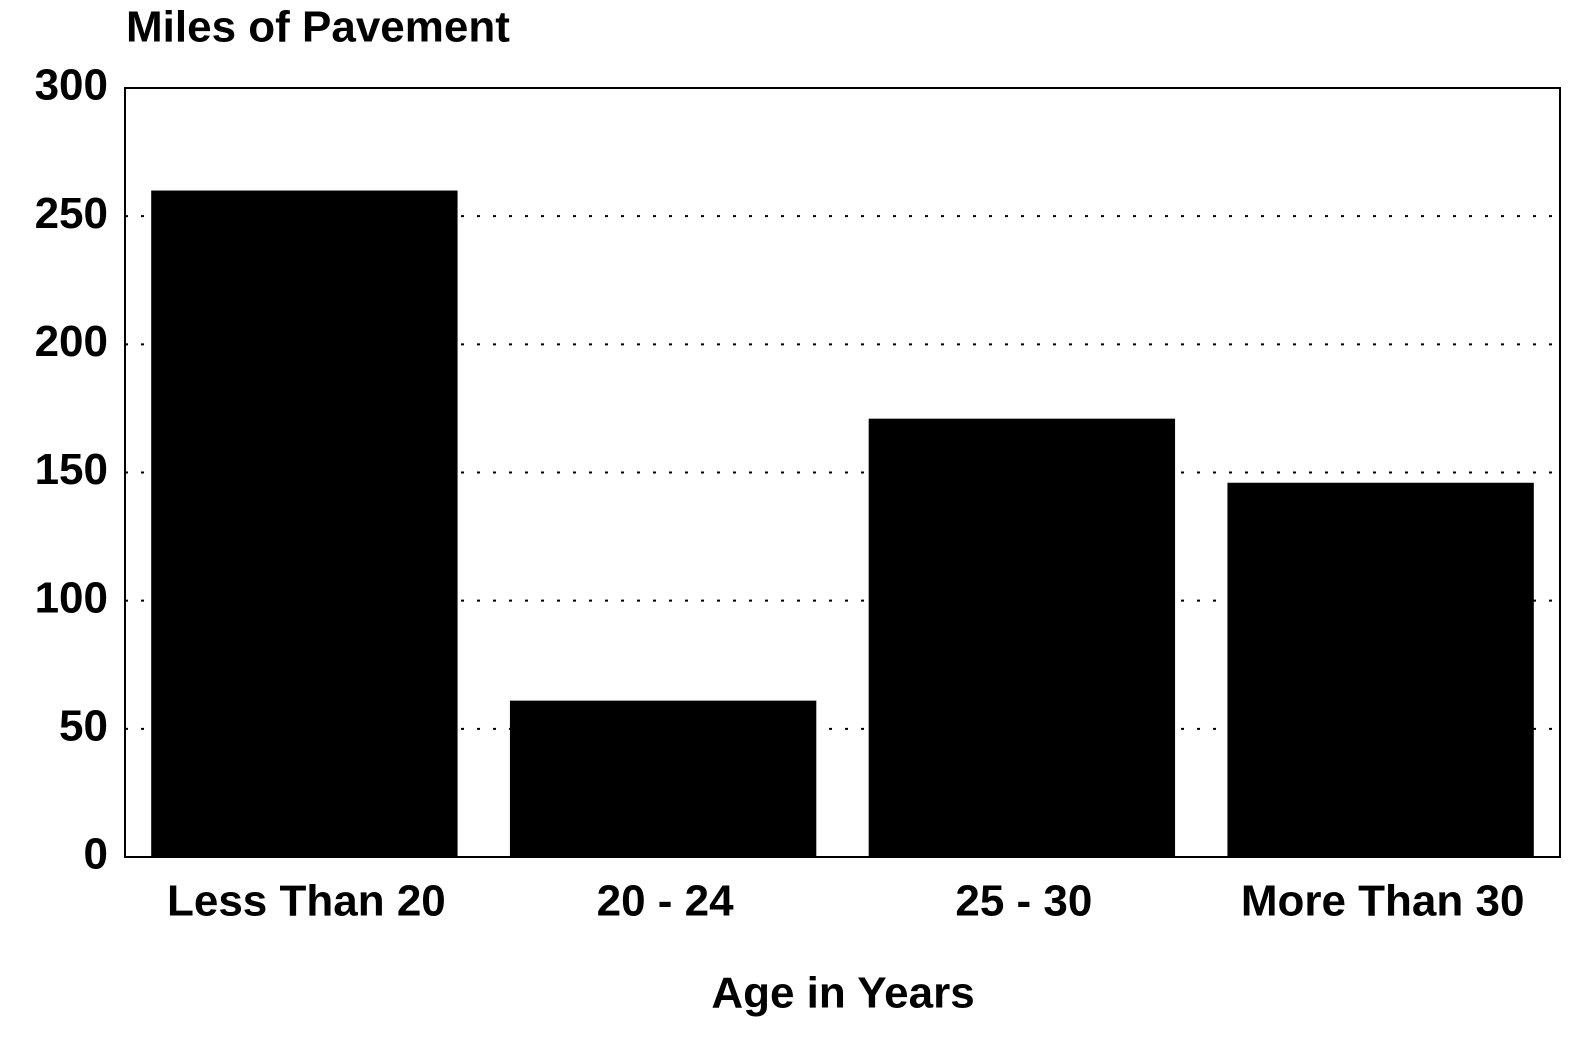 Image resolution: width=1590 pixels, height=1037 pixels. Describe the element at coordinates (318, 27) in the screenshot. I see `chart-title: Miles of Pavement` at that location.